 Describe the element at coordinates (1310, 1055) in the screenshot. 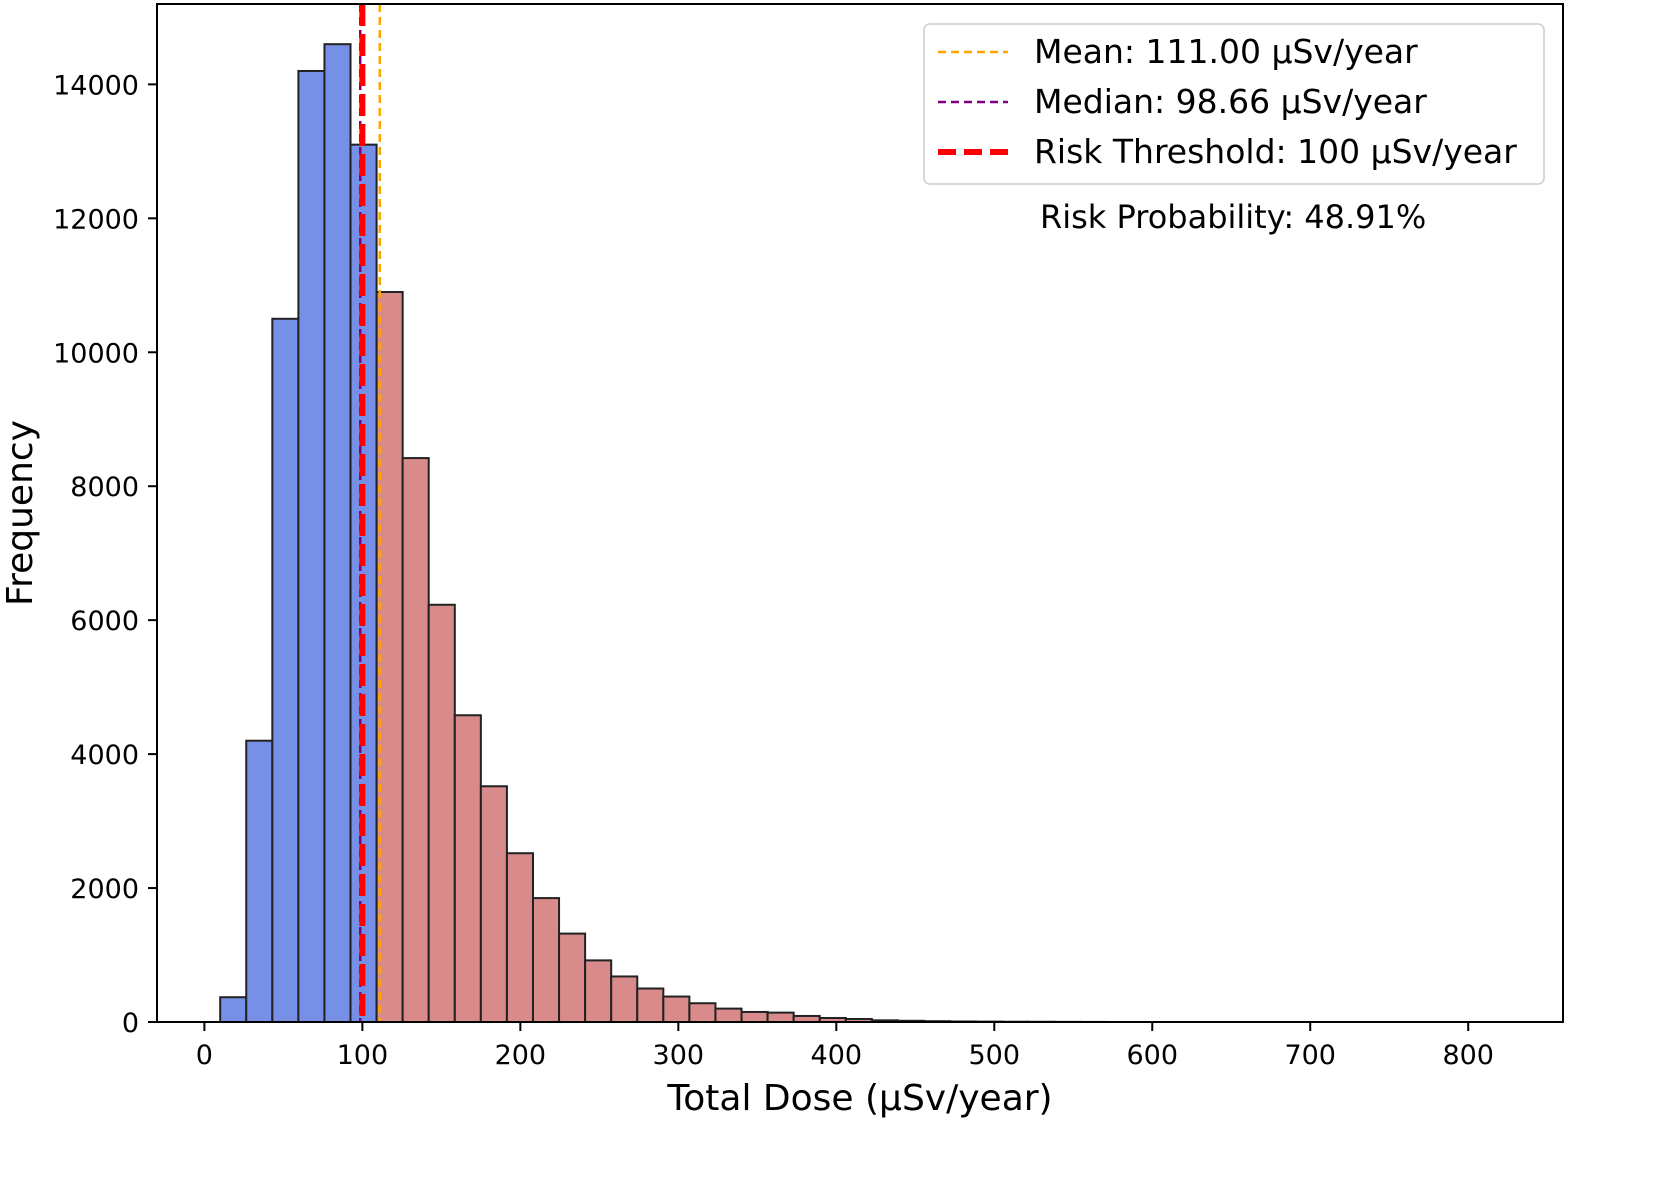

I see `x-tick-label: 700` at that location.